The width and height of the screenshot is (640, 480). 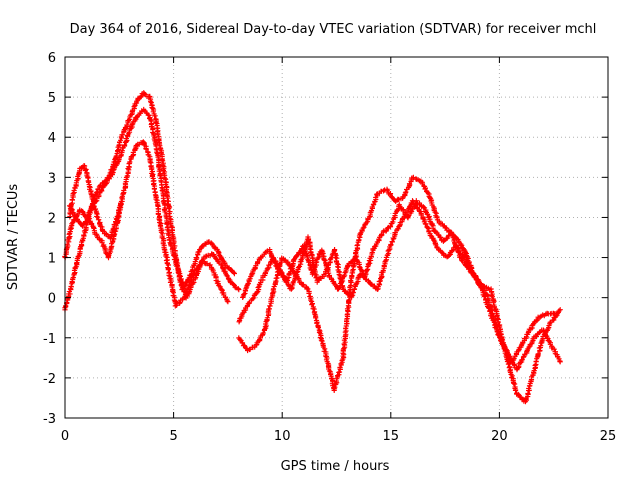 I want to click on x-axis-label: GPS time / hours, so click(x=335, y=466).